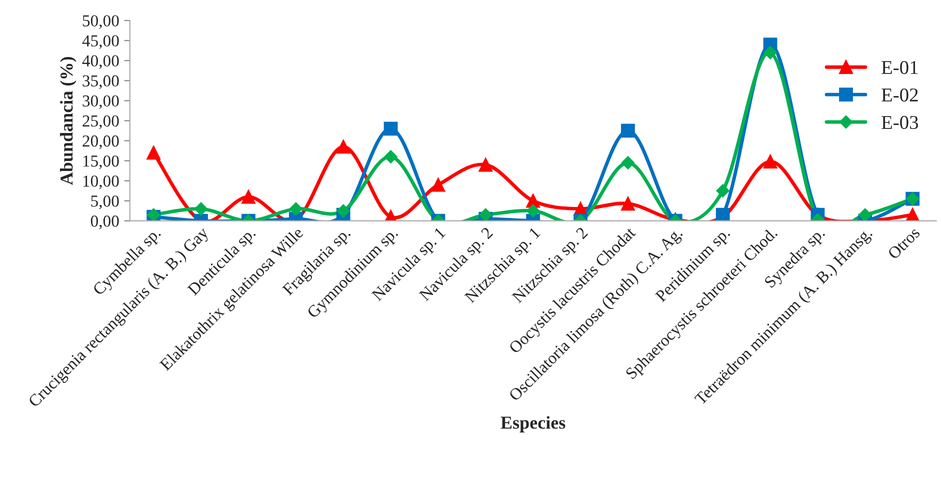 This screenshot has width=941, height=477. What do you see at coordinates (100, 142) in the screenshot?
I see `y-tick-label: 20,00` at bounding box center [100, 142].